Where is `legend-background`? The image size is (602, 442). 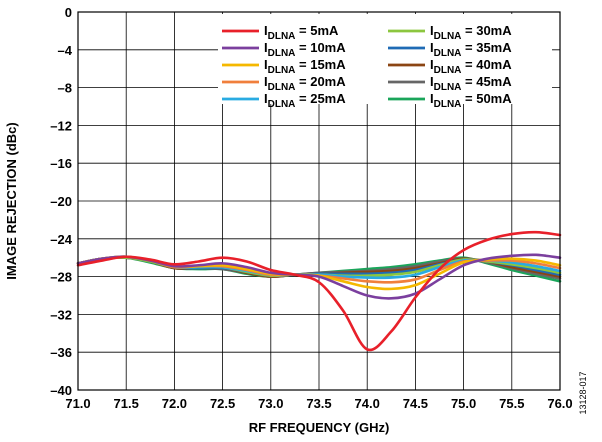 legend-background is located at coordinates (385, 59).